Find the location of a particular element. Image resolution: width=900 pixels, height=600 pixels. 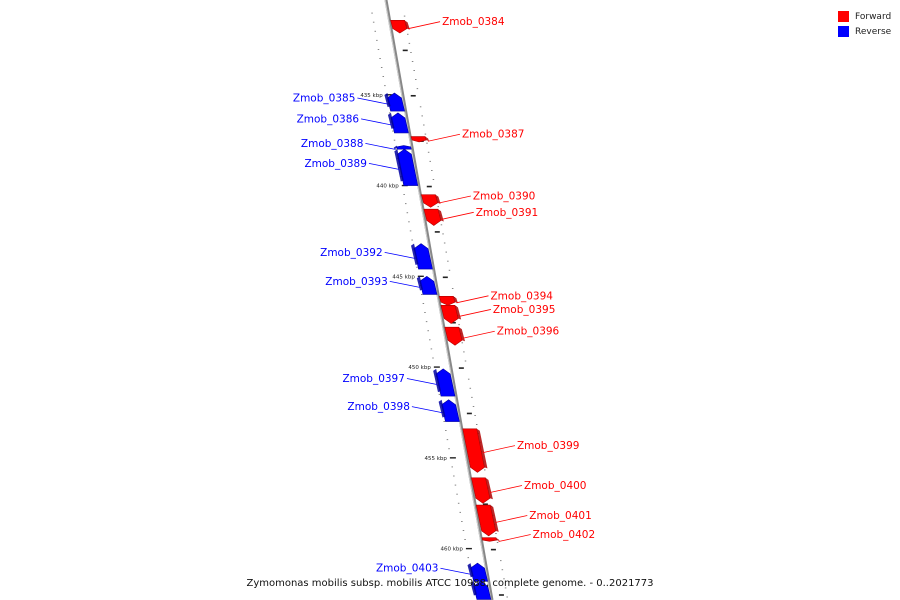

gene-label: Zmob_0395 is located at coordinates (524, 310).